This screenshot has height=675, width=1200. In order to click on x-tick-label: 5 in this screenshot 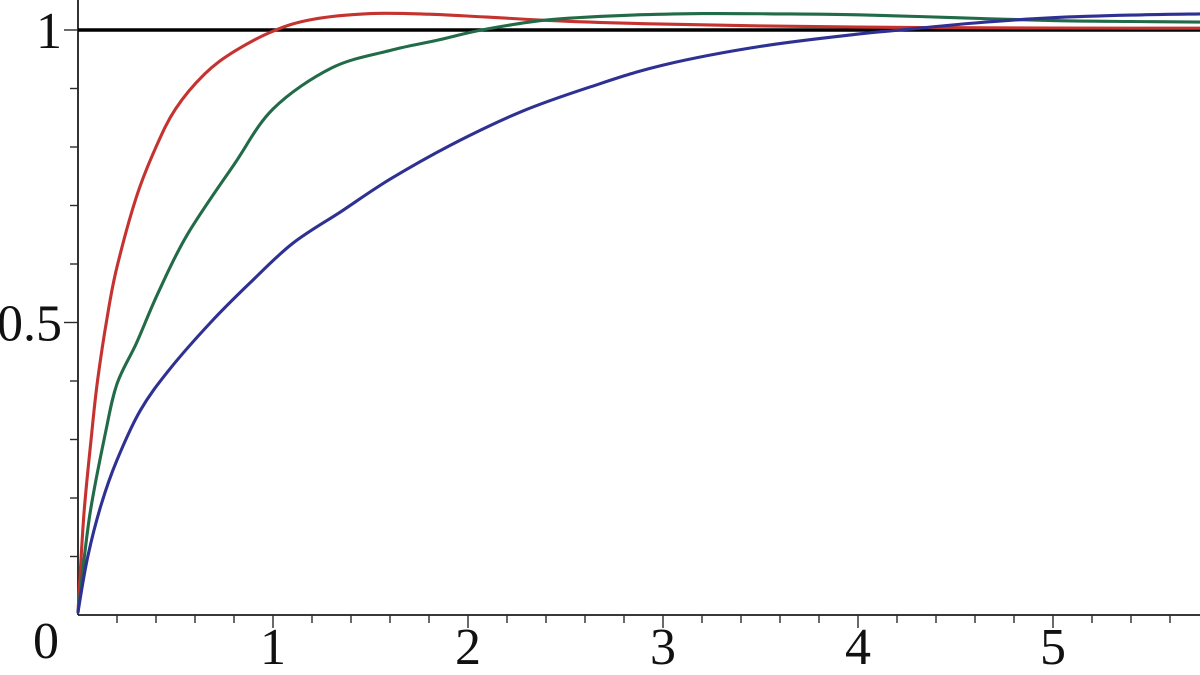, I will do `click(1053, 647)`.